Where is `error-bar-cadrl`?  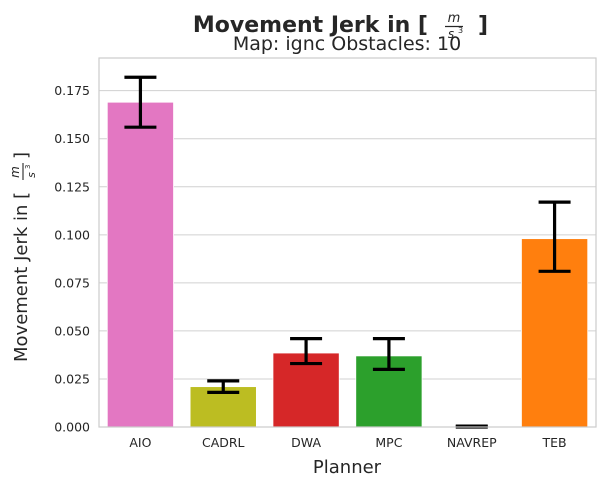 error-bar-cadrl is located at coordinates (223, 387).